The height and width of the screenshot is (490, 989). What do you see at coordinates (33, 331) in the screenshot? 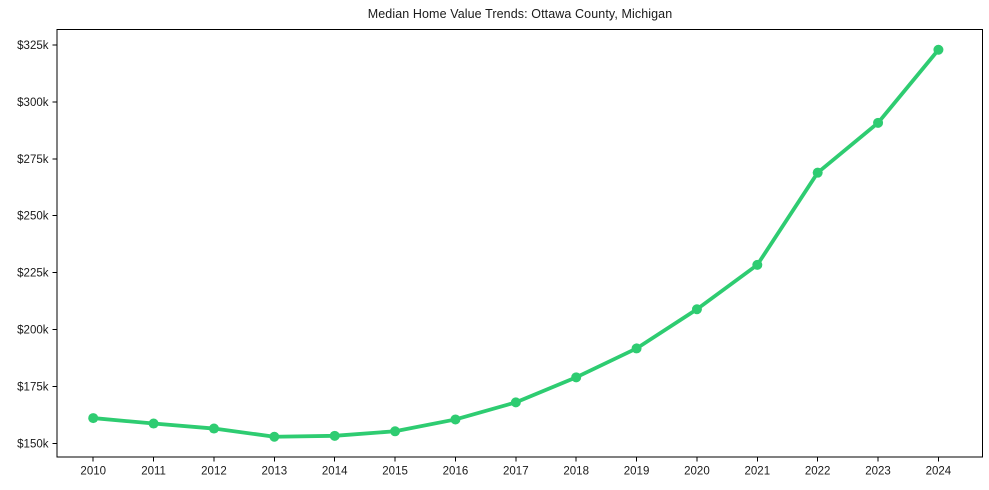
I see `y-tick-label: $200k` at bounding box center [33, 331].